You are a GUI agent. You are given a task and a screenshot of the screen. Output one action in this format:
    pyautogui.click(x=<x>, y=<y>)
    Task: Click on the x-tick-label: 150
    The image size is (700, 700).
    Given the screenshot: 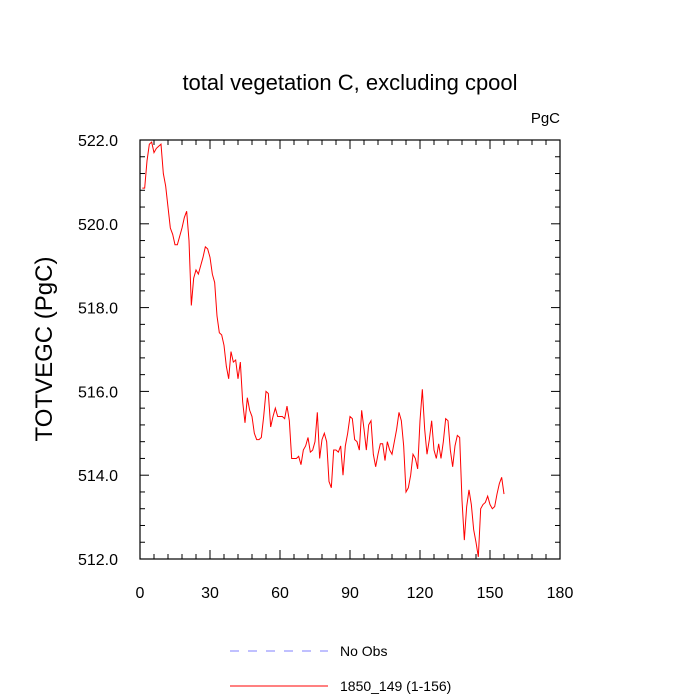 What is the action you would take?
    pyautogui.click(x=490, y=593)
    